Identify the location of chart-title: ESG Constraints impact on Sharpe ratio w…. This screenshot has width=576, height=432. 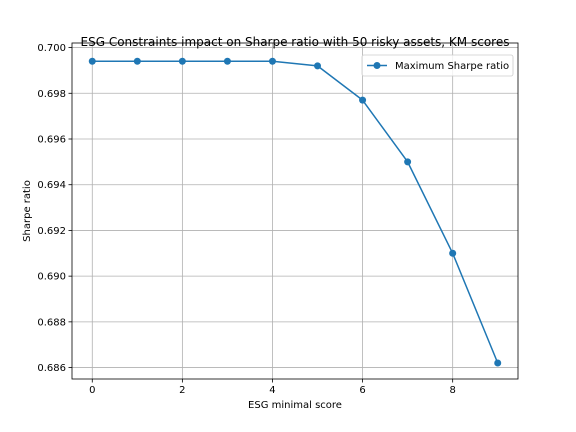
(295, 42).